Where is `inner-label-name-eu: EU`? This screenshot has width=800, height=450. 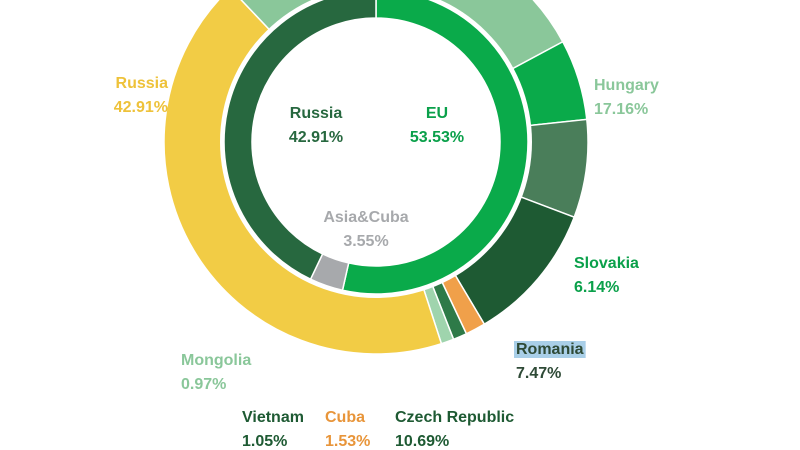
inner-label-name-eu: EU is located at coordinates (437, 113).